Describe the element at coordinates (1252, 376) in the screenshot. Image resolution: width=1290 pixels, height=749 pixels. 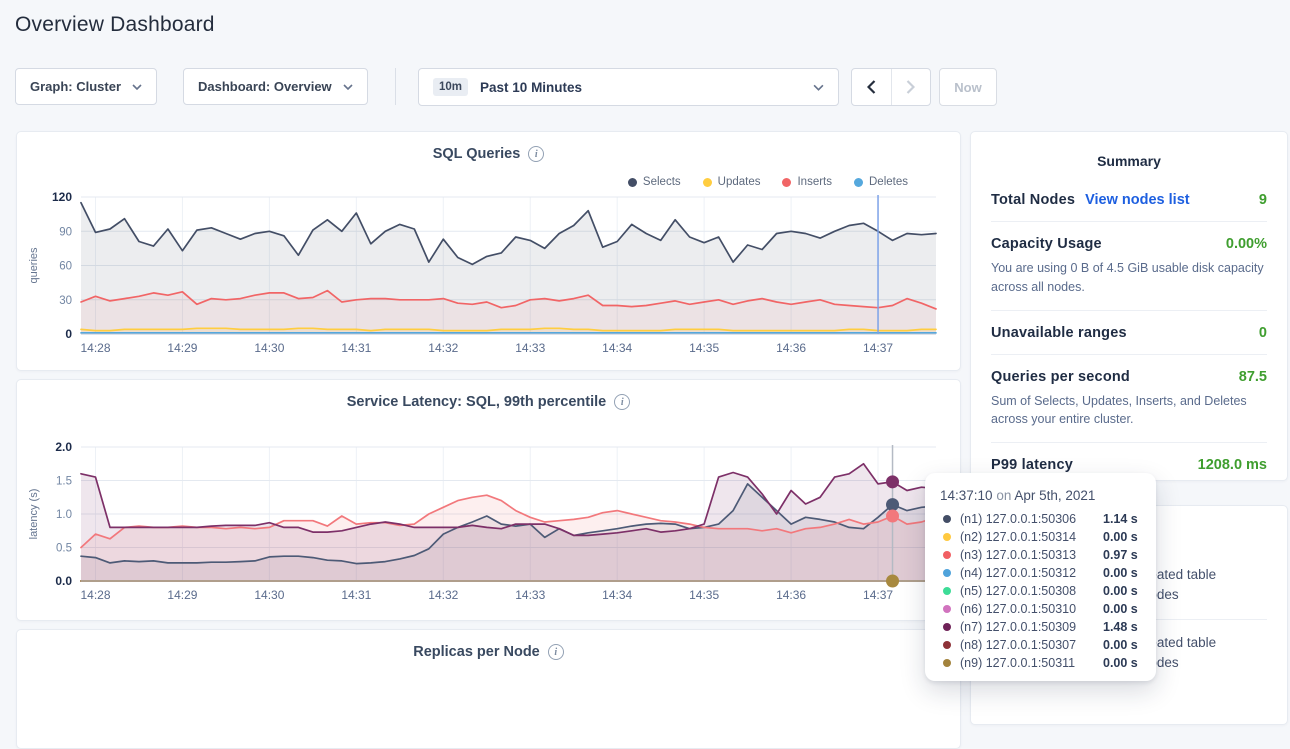
I see `summary-row-value: 87.5` at that location.